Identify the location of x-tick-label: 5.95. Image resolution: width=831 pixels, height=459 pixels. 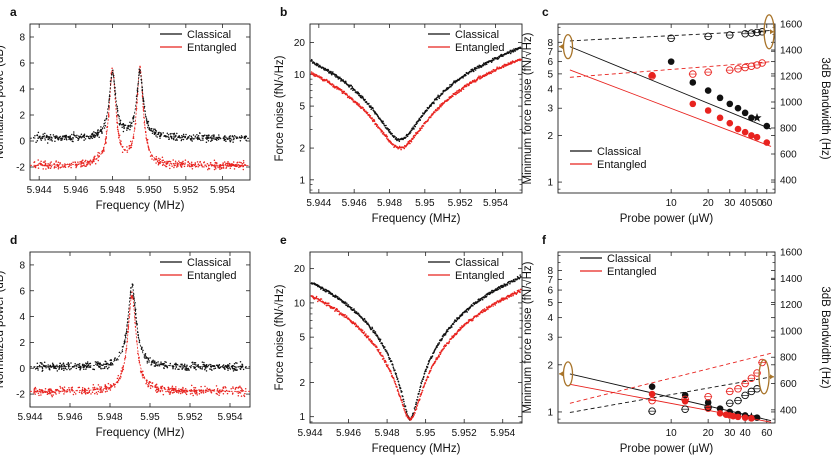
(150, 417).